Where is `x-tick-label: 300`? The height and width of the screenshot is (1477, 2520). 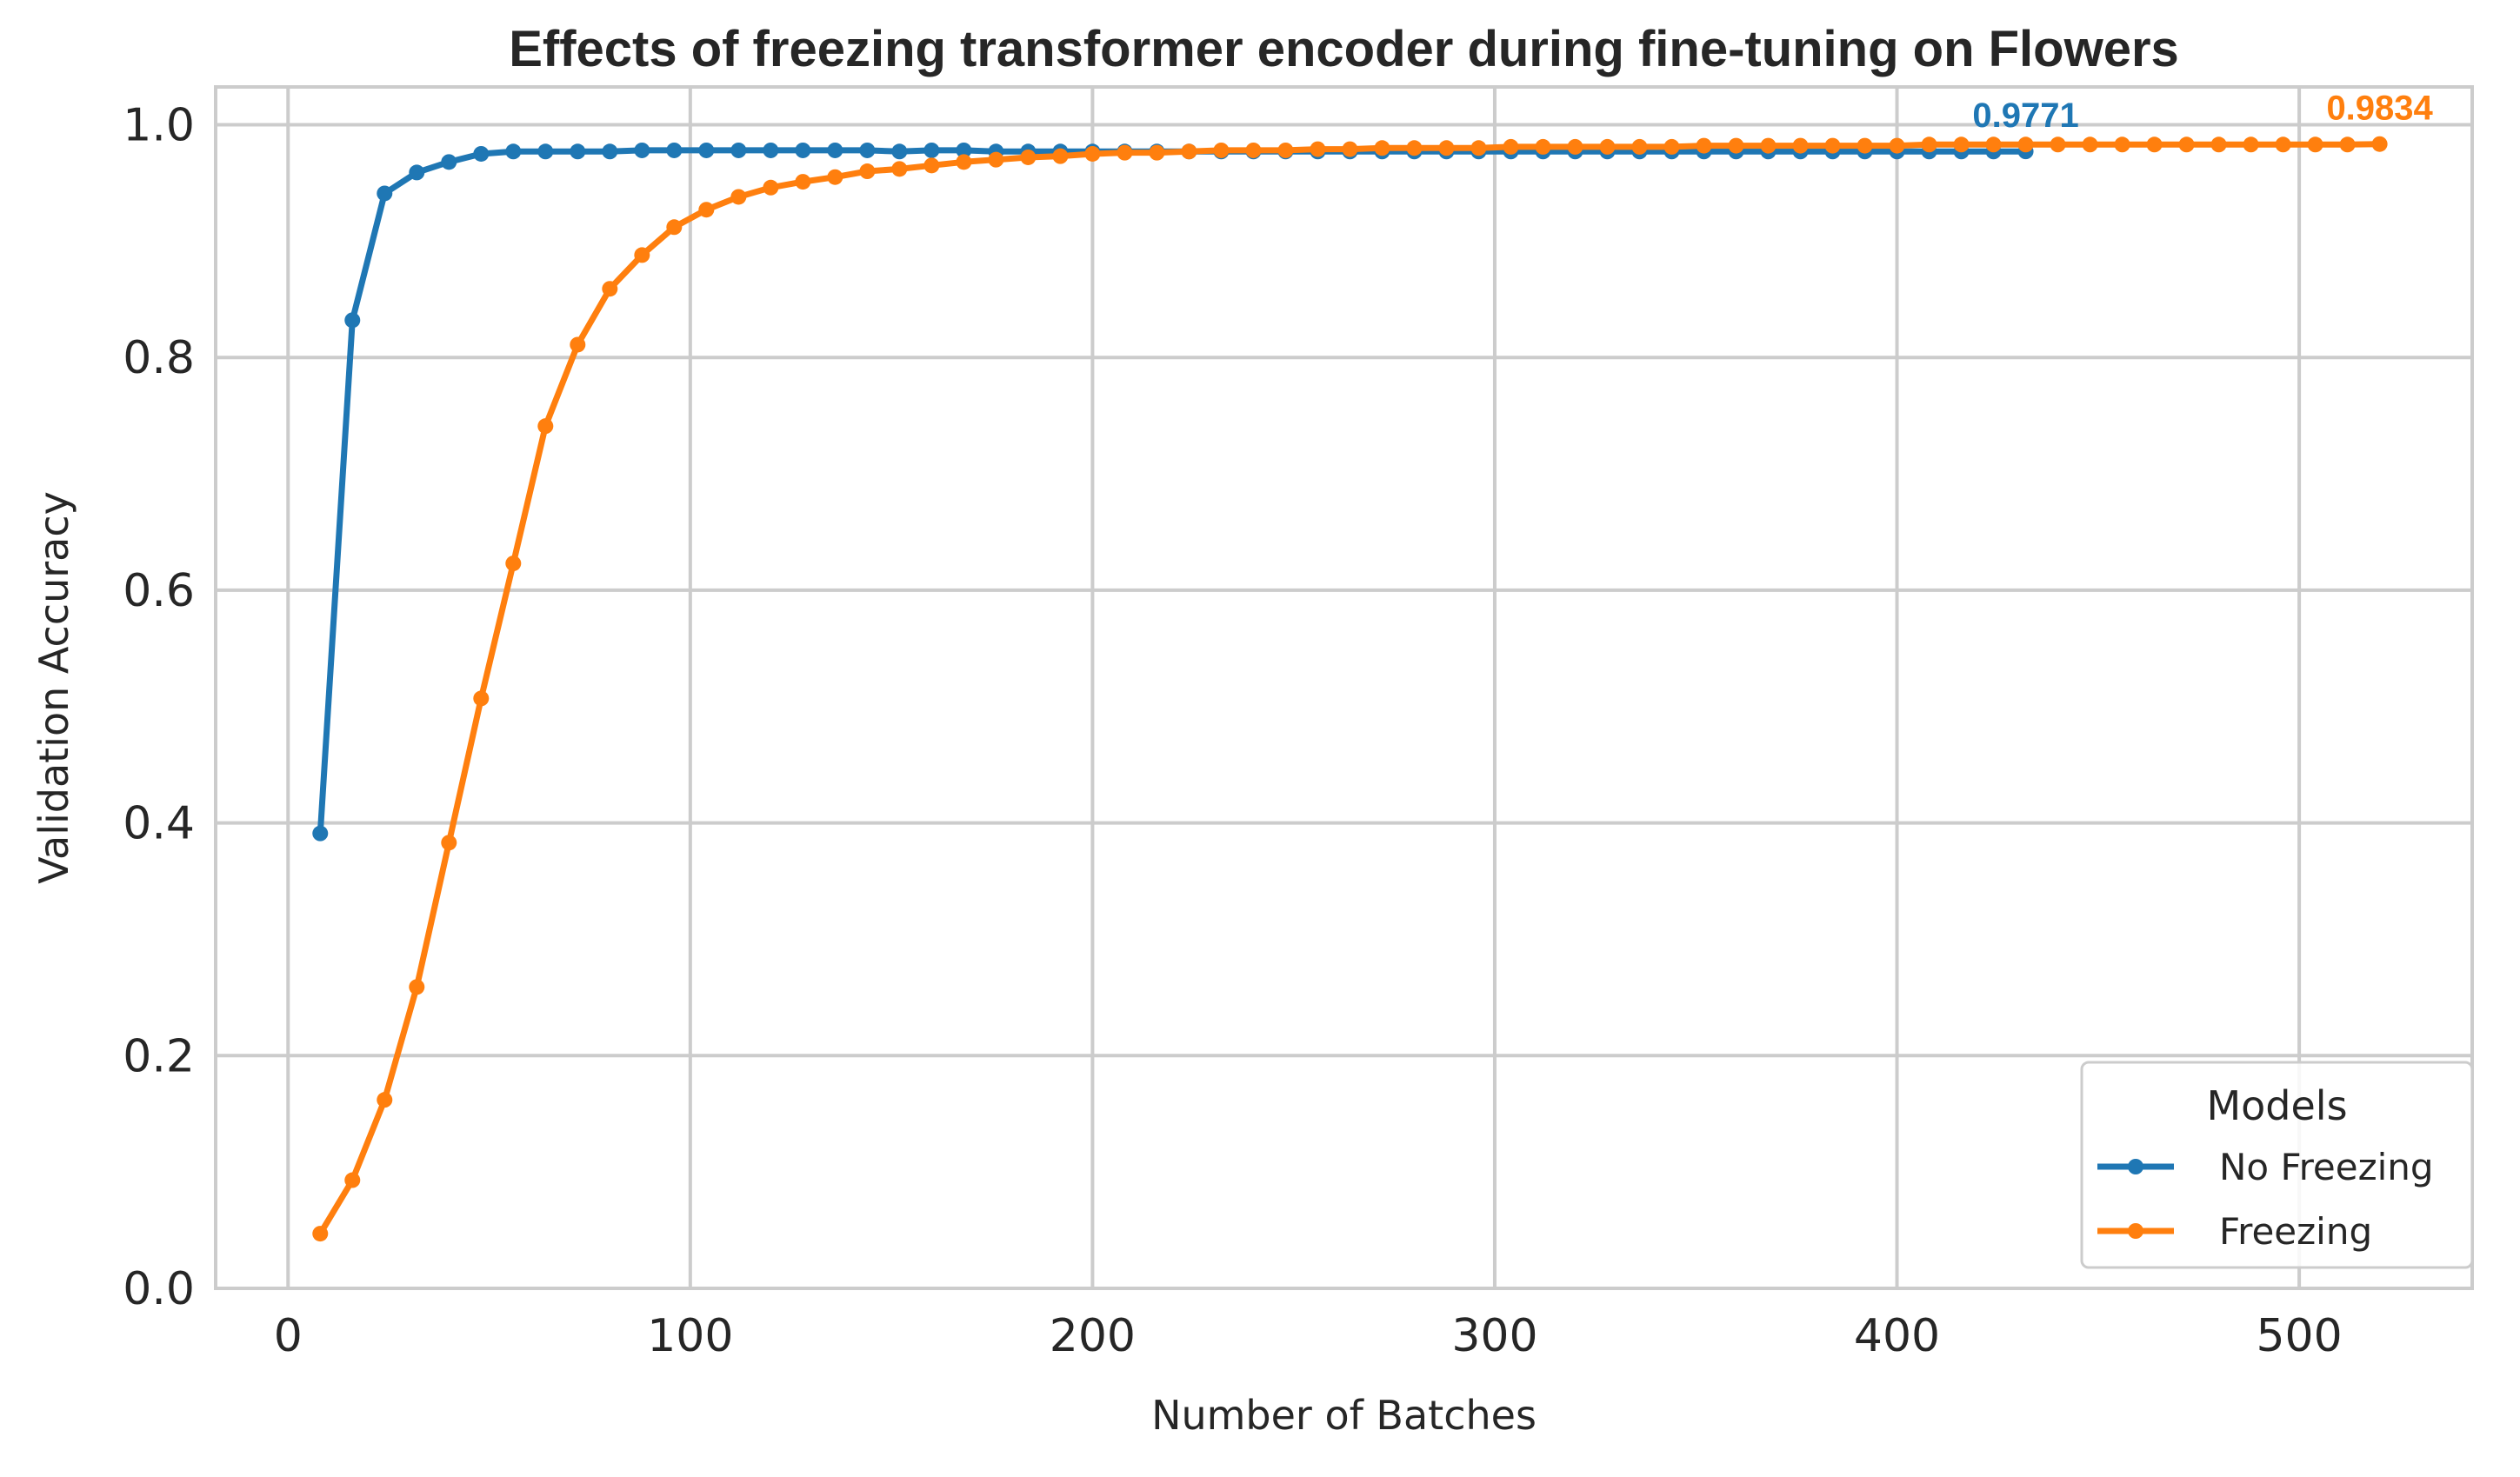 x-tick-label: 300 is located at coordinates (1494, 1336).